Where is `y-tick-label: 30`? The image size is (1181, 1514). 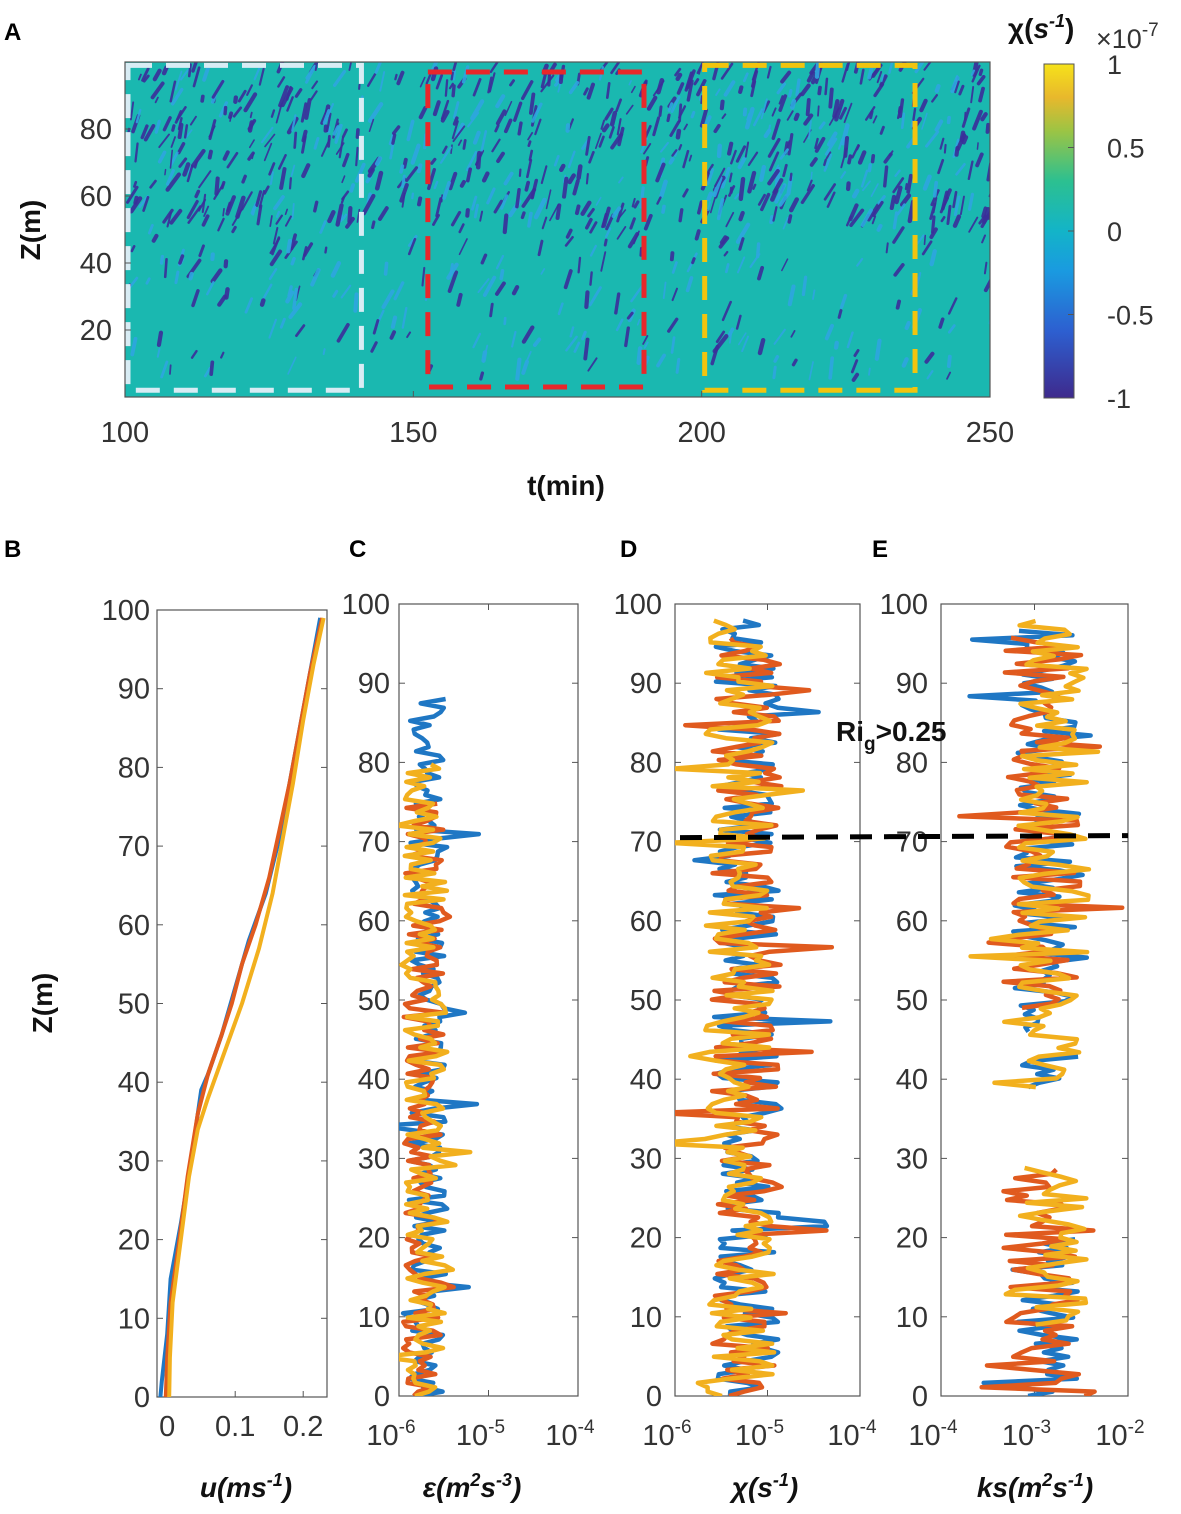
y-tick-label: 30 is located at coordinates (374, 1159).